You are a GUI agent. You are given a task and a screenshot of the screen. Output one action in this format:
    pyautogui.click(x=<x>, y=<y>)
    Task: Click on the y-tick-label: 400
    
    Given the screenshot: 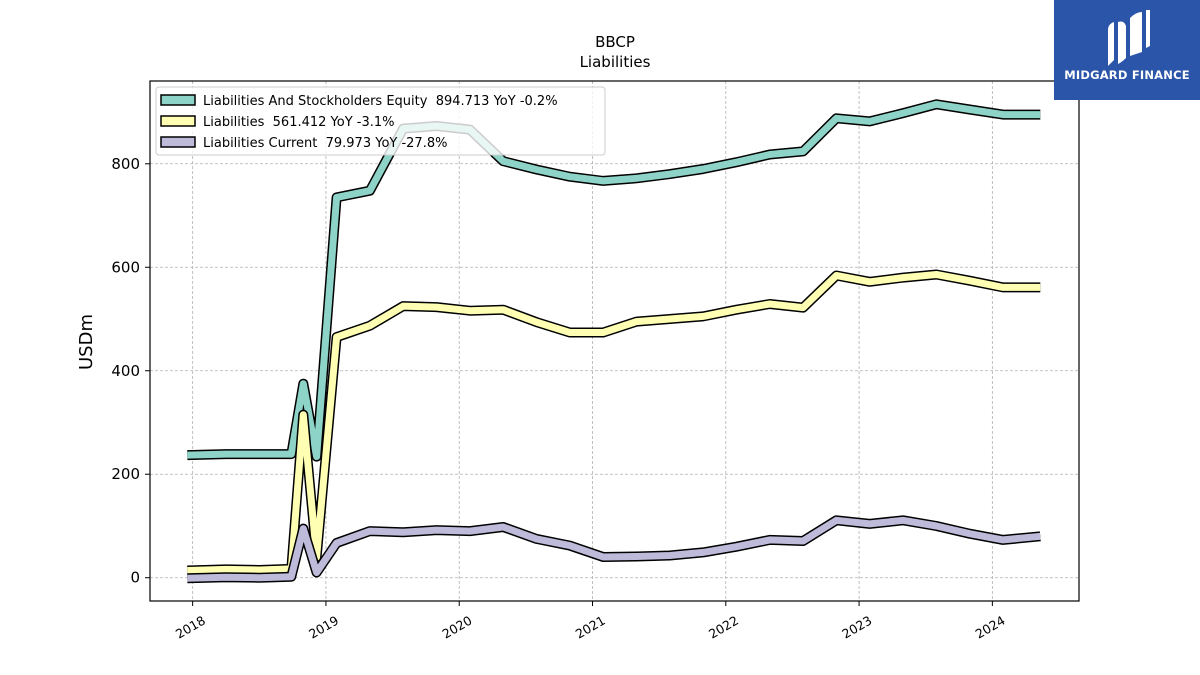 What is the action you would take?
    pyautogui.click(x=125, y=371)
    